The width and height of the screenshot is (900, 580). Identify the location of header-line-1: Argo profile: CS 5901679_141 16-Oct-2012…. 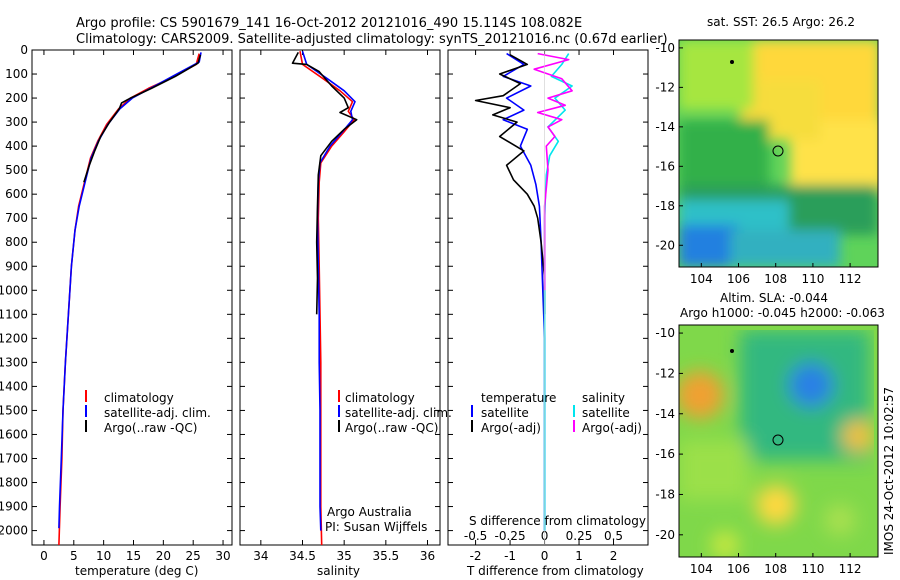
(329, 23).